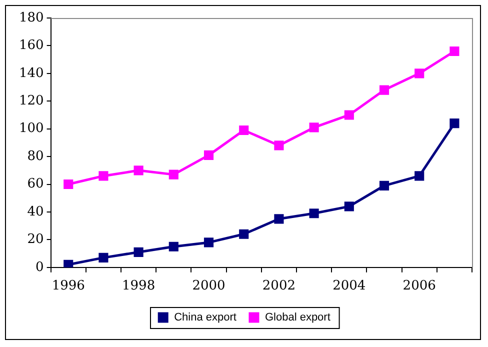 This screenshot has height=347, width=488. What do you see at coordinates (419, 286) in the screenshot?
I see `x-tick-label: 2006` at bounding box center [419, 286].